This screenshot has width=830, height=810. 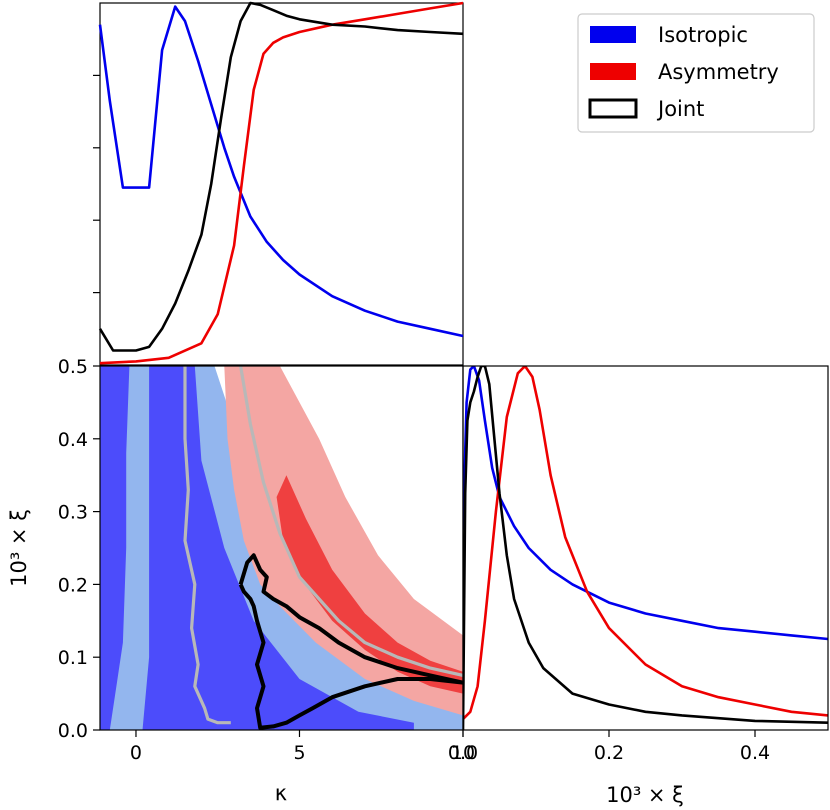 I want to click on x-tick-label: 5, so click(x=299, y=753).